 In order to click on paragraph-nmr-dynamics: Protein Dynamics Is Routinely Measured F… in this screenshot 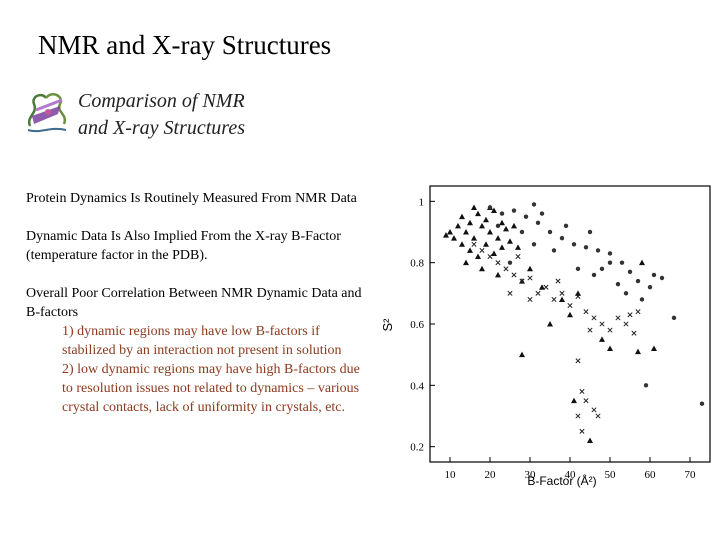, I will do `click(191, 198)`.